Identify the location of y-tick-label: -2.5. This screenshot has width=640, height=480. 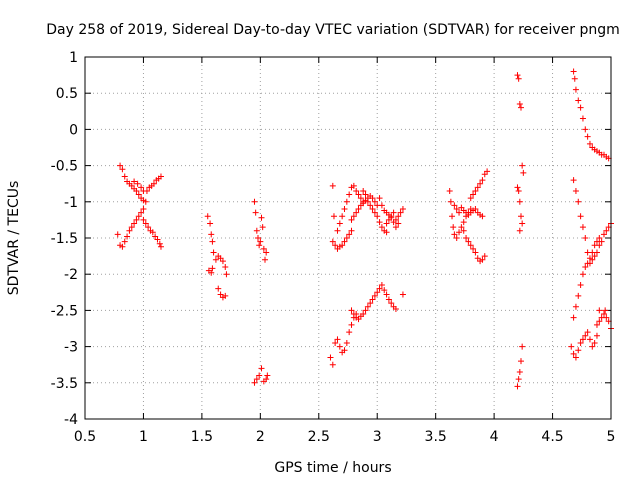
(64, 311).